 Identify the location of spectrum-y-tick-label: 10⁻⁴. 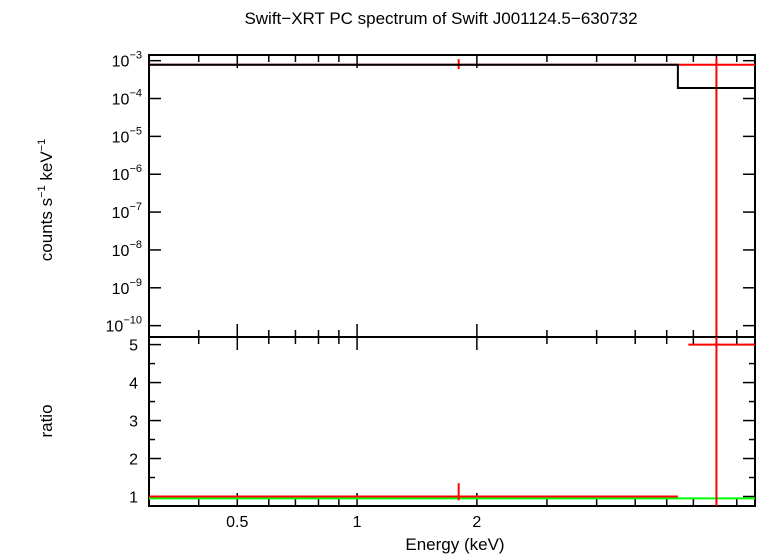
(127, 98).